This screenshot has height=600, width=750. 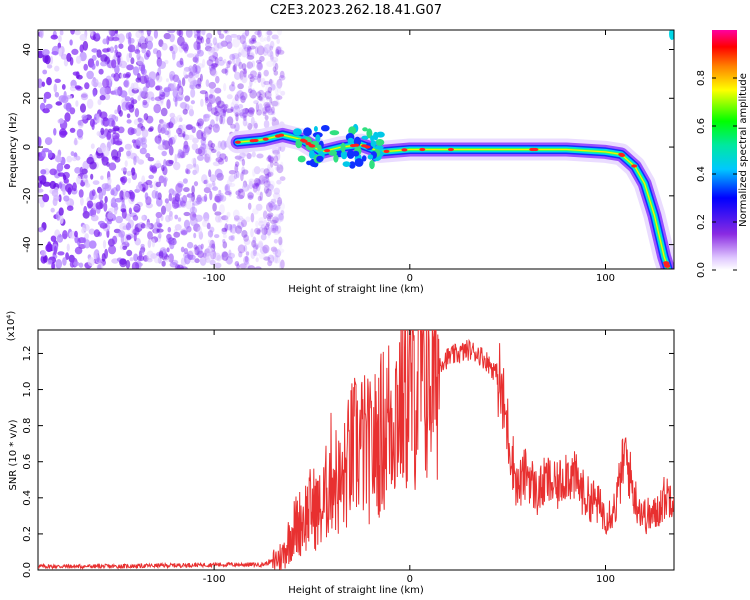 I want to click on y-tick-label: 40, so click(x=27, y=49).